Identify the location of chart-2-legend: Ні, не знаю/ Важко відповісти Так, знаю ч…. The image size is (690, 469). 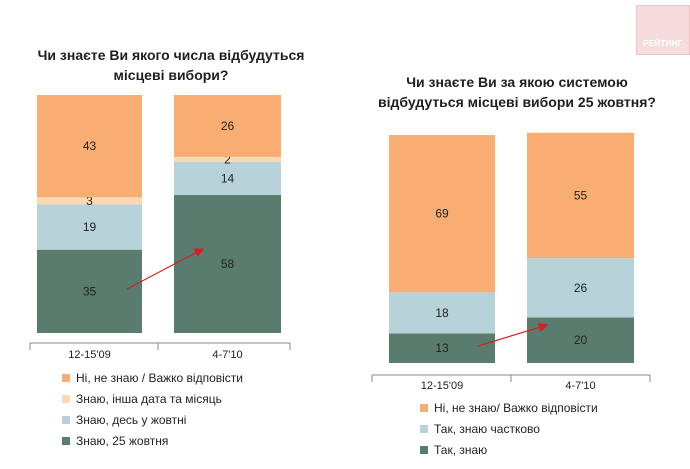
(509, 428).